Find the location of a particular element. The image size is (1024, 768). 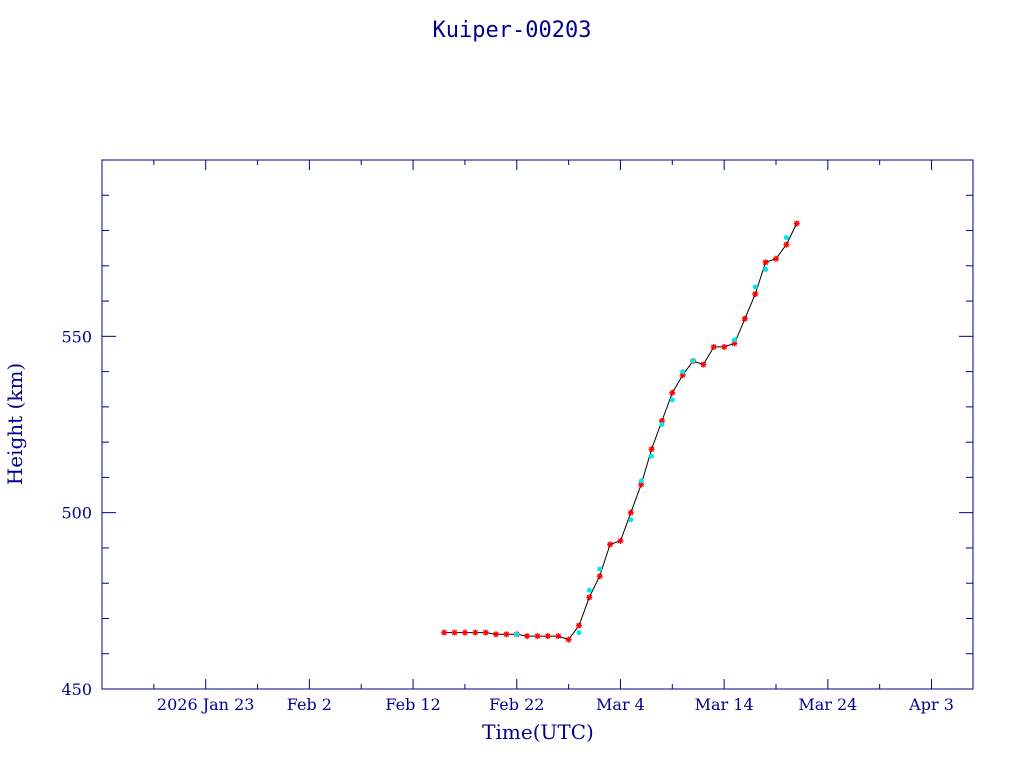

y-tick-label: 450 is located at coordinates (76, 689).